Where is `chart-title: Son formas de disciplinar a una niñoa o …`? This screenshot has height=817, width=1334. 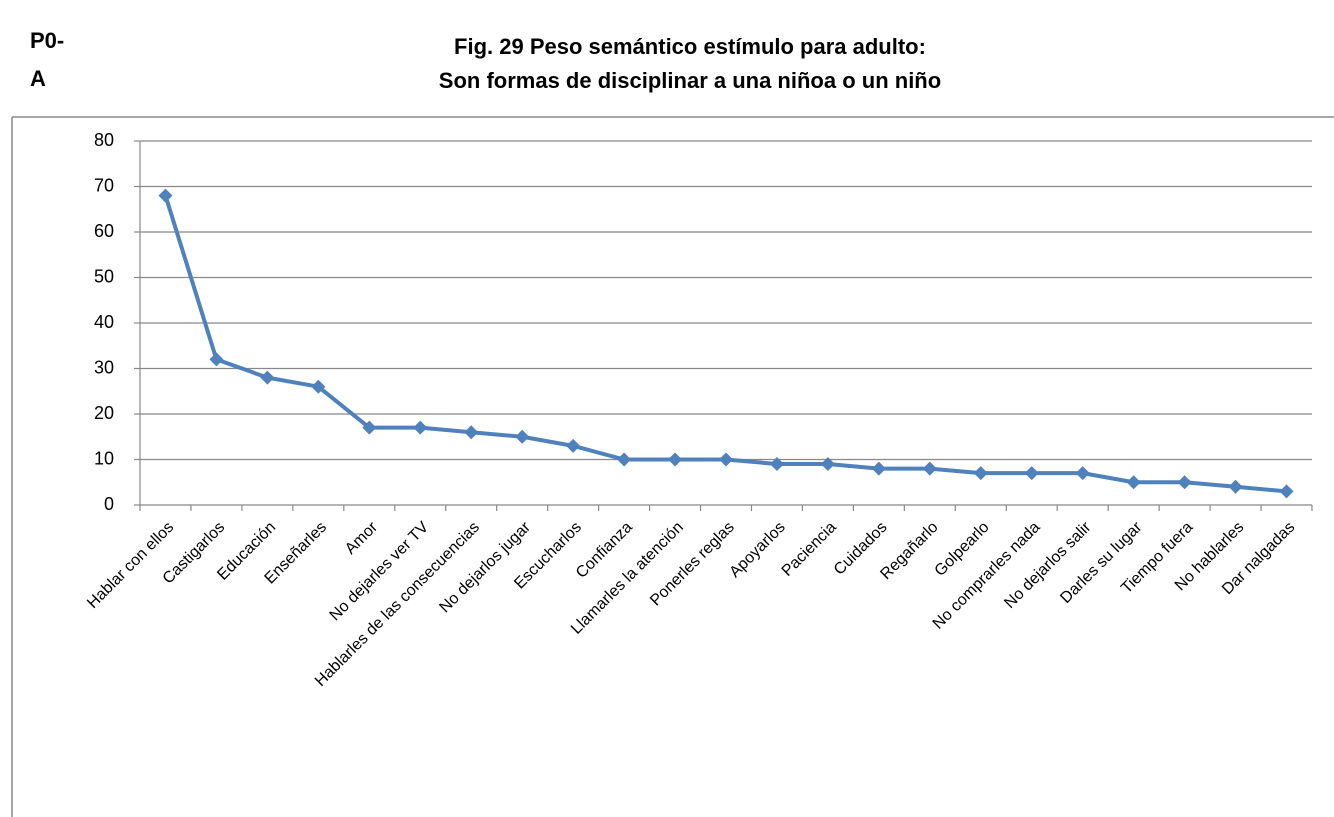
chart-title: Son formas de disciplinar a una niñoa o … is located at coordinates (690, 80).